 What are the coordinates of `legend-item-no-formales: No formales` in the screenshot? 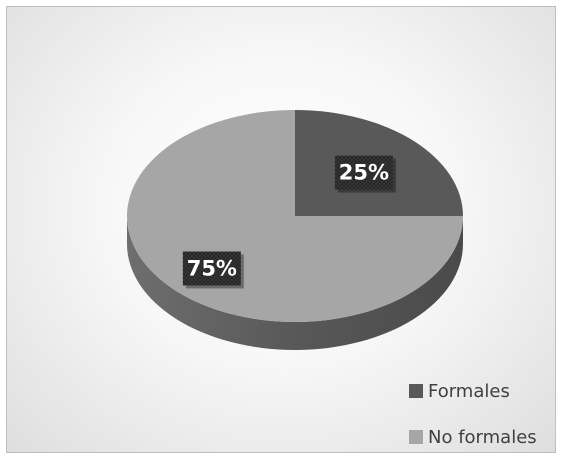 It's located at (473, 437).